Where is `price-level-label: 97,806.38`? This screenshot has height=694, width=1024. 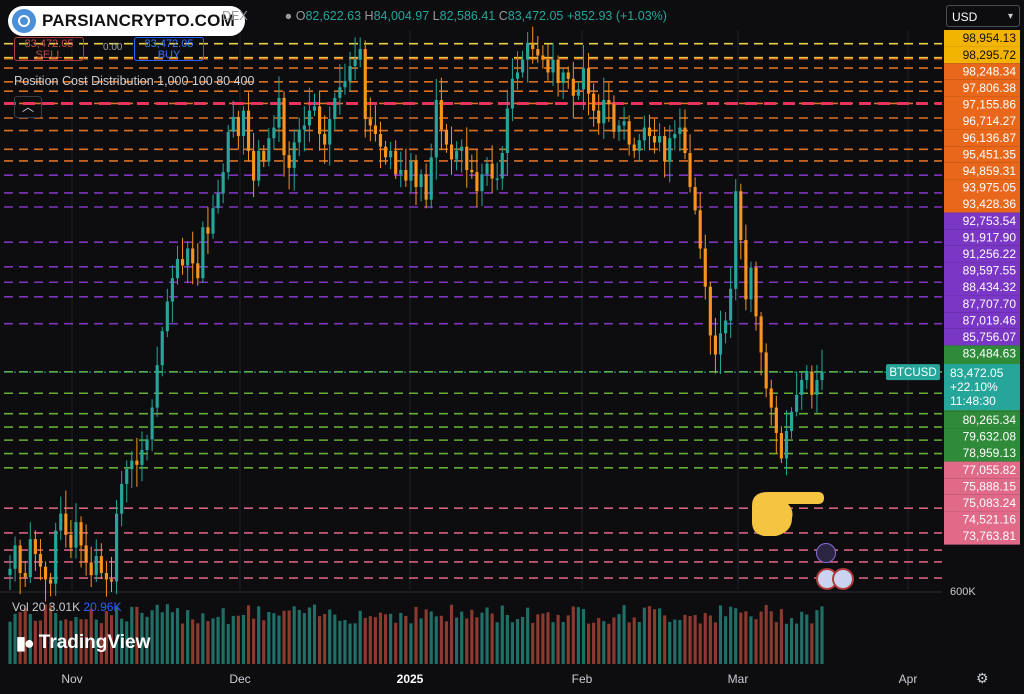 price-level-label: 97,806.38 is located at coordinates (990, 88).